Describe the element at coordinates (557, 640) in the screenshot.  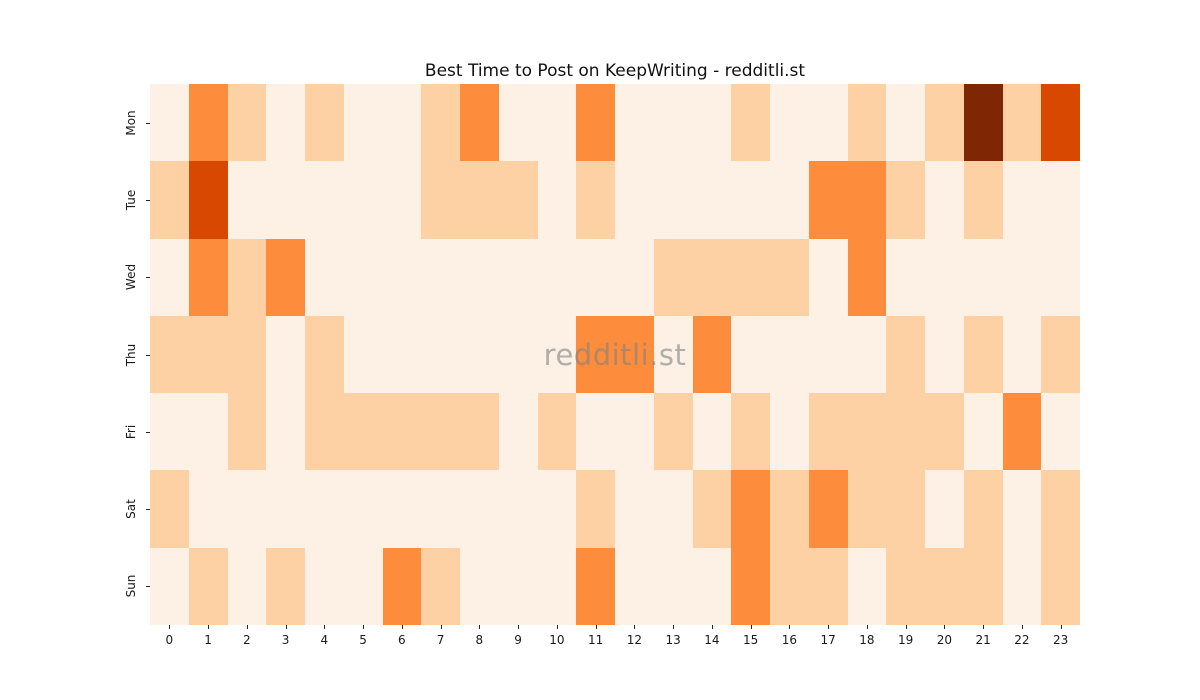
I see `x-tick-label: 10` at that location.